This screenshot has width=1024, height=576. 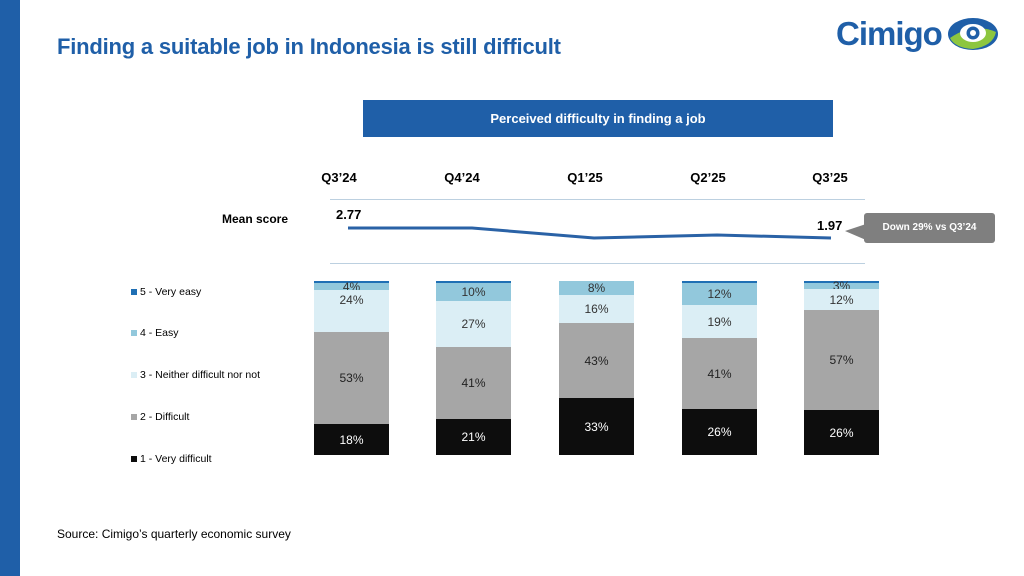 What do you see at coordinates (473, 437) in the screenshot?
I see `segment-very-difficult: 21%` at bounding box center [473, 437].